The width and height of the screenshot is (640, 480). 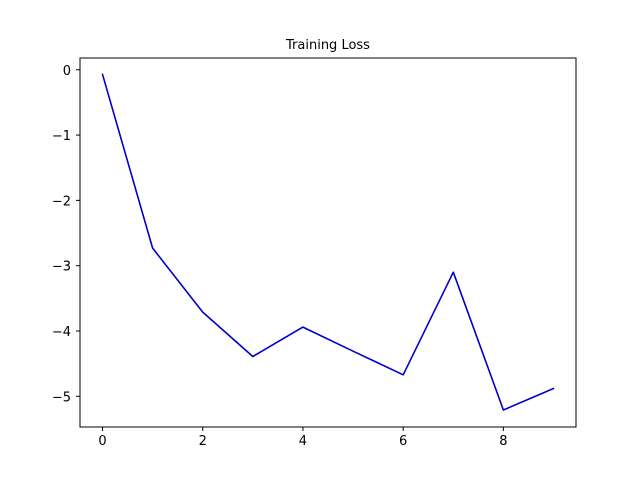 What do you see at coordinates (503, 441) in the screenshot?
I see `x-tick-label: 8` at bounding box center [503, 441].